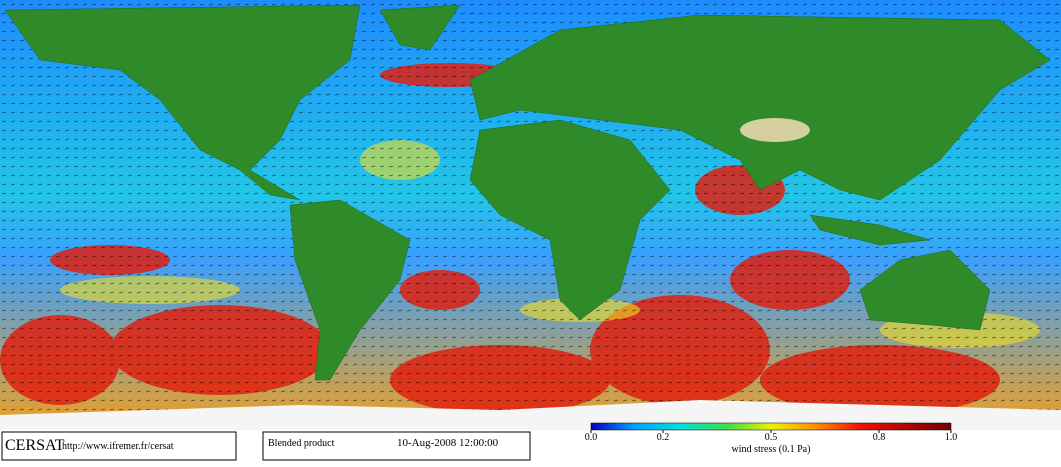 This screenshot has width=1061, height=467. What do you see at coordinates (771, 437) in the screenshot?
I see `colorbar-tick-label: 0.5` at bounding box center [771, 437].